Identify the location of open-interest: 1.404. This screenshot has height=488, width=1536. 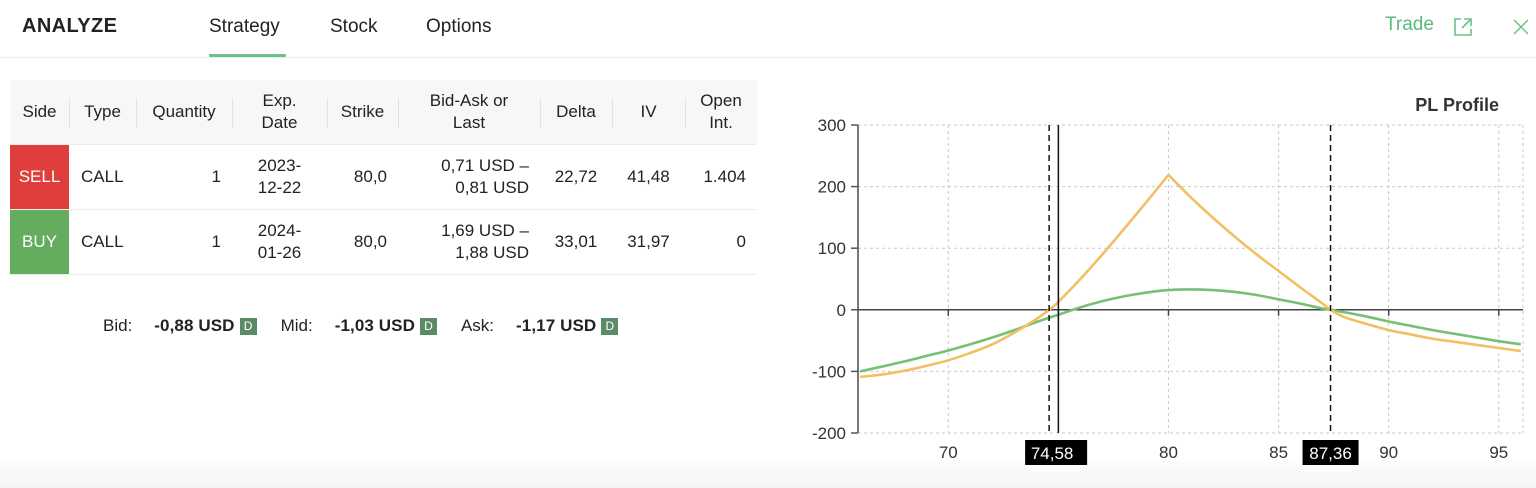
(721, 177).